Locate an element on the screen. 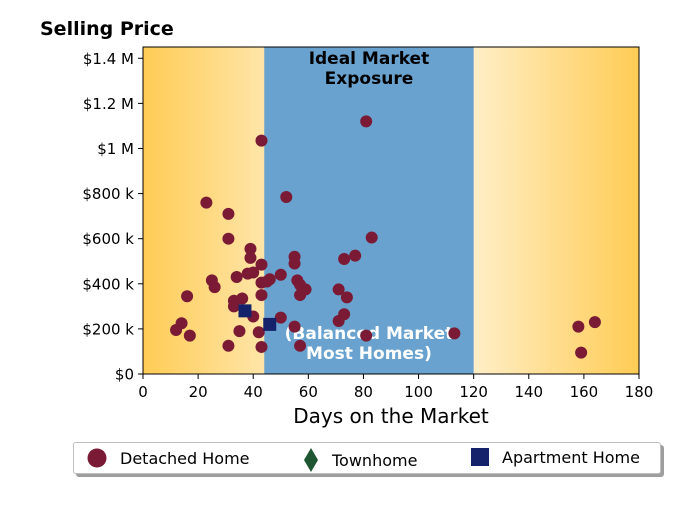 The height and width of the screenshot is (513, 699). chart-title: Selling Price is located at coordinates (107, 29).